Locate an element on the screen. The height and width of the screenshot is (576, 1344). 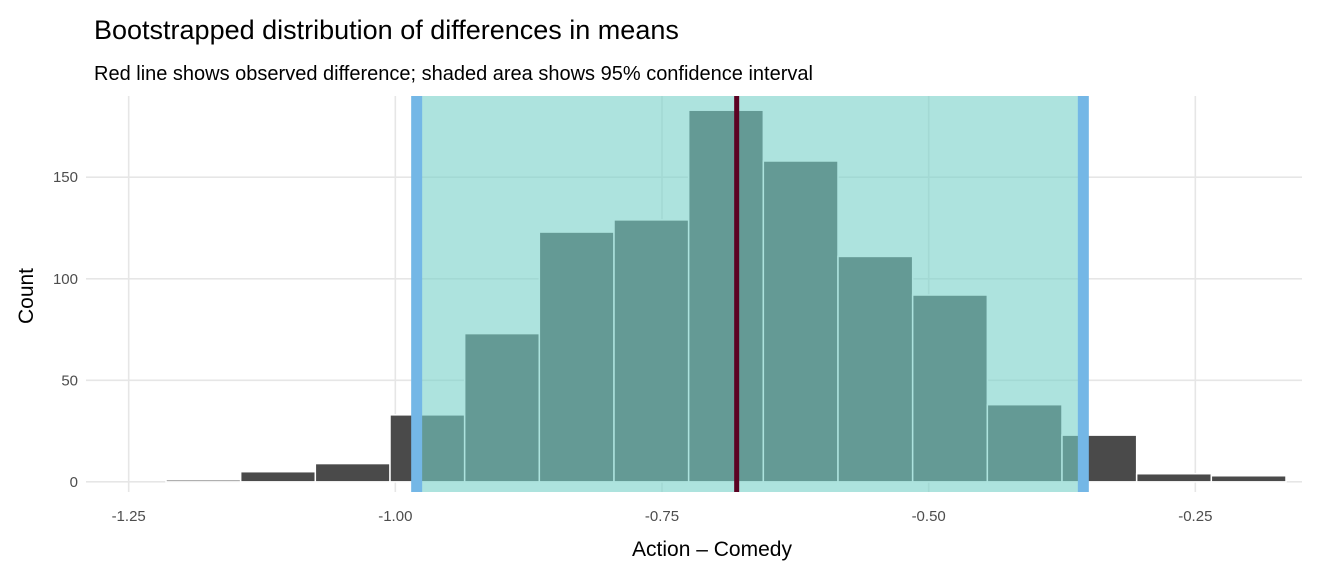
x-tick-label: -0.25 is located at coordinates (1195, 516).